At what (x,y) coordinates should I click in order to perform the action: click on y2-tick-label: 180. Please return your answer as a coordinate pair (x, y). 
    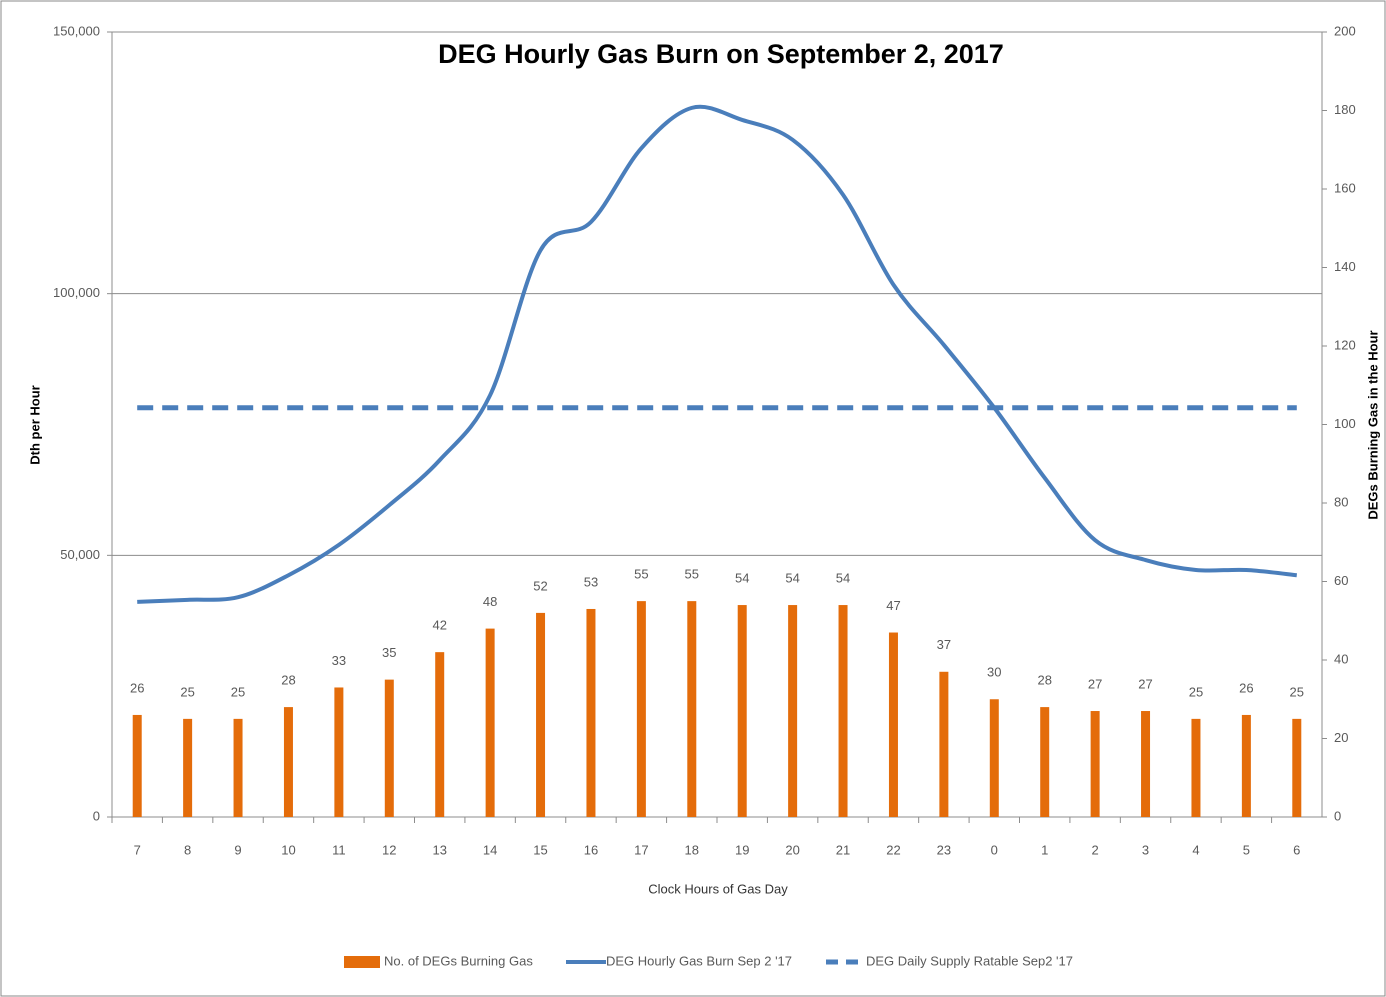
    Looking at the image, I should click on (1345, 109).